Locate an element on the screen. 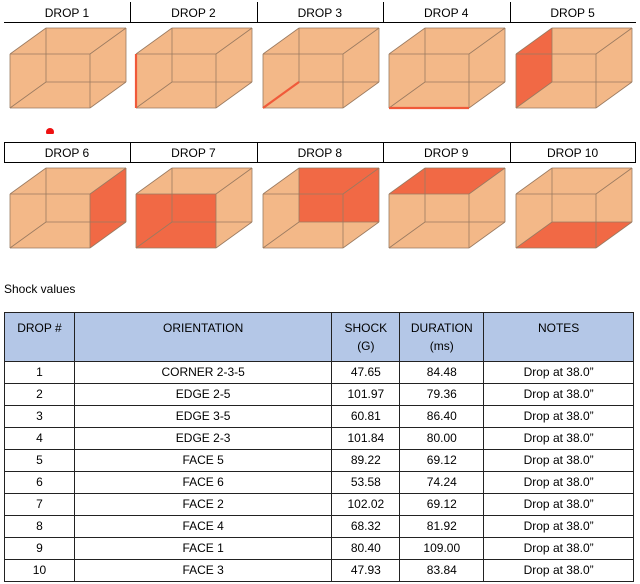 The image size is (640, 584). cell-drop: 8 is located at coordinates (39, 526).